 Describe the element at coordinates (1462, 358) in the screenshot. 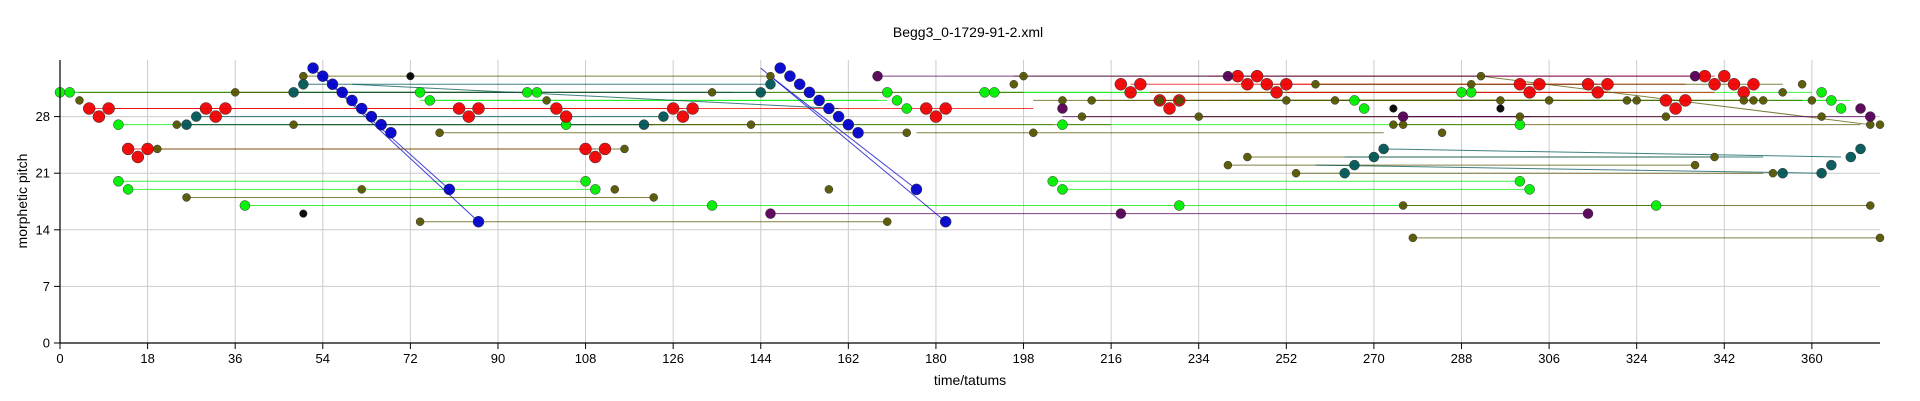

I see `x-tick-label: 288` at that location.